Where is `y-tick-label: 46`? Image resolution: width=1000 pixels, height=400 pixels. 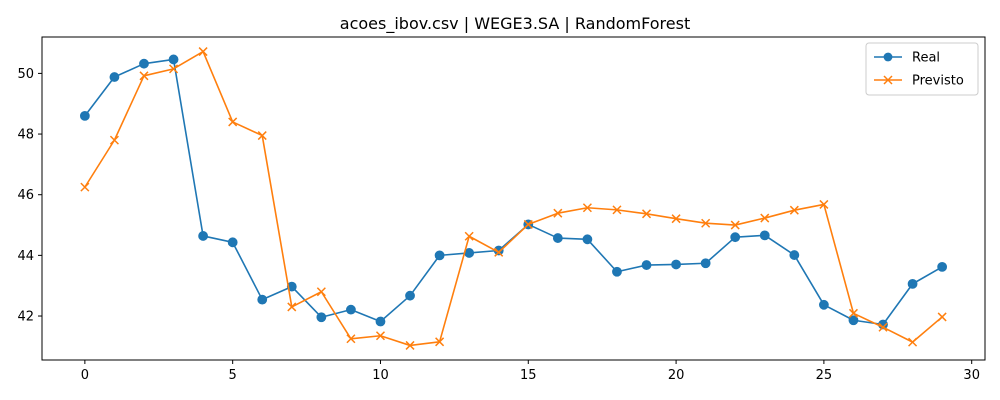
y-tick-label: 46 is located at coordinates (25, 195).